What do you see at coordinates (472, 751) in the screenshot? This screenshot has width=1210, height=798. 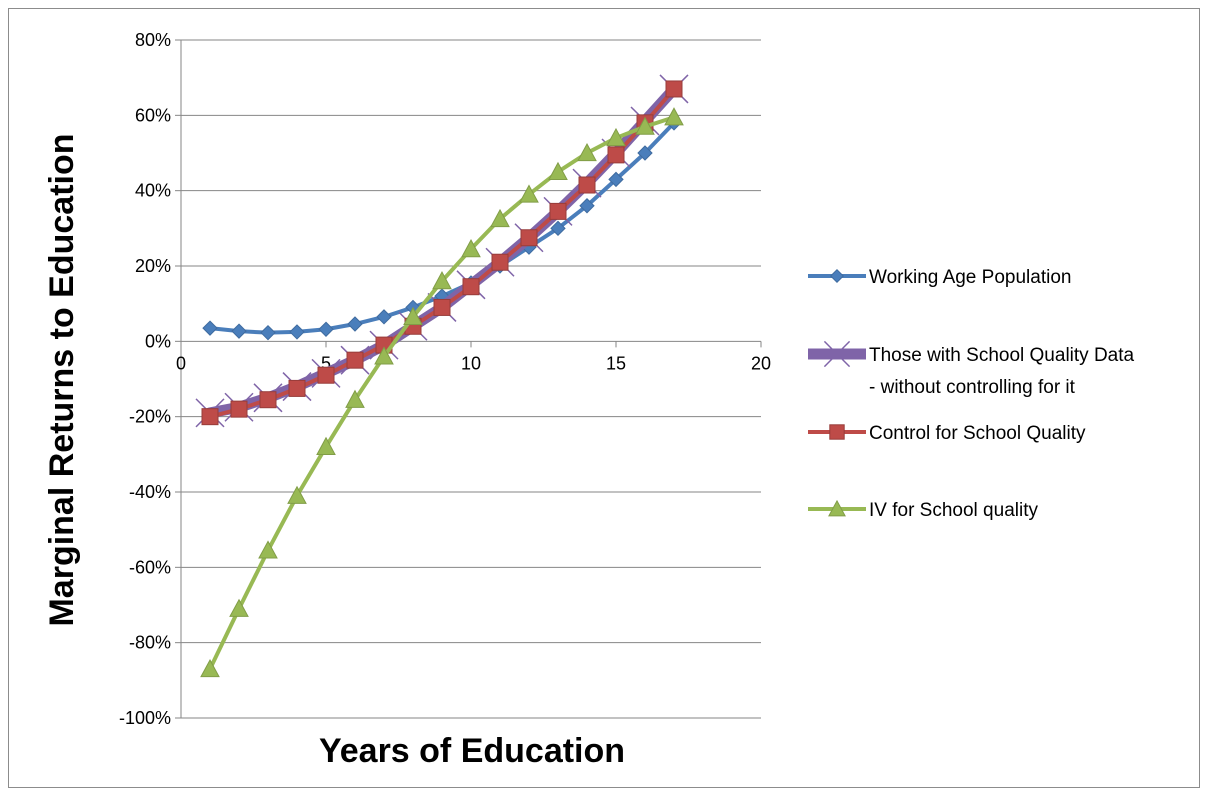 I see `x-axis-title: Years of Education` at bounding box center [472, 751].